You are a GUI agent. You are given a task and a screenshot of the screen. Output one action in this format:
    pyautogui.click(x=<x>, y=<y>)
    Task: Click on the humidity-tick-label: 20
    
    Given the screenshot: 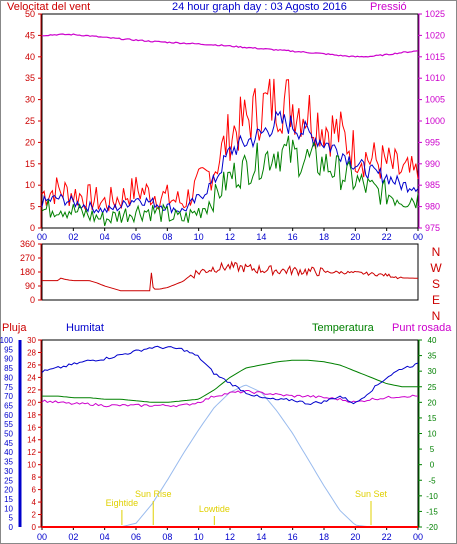 What is the action you would take?
    pyautogui.click(x=31, y=402)
    